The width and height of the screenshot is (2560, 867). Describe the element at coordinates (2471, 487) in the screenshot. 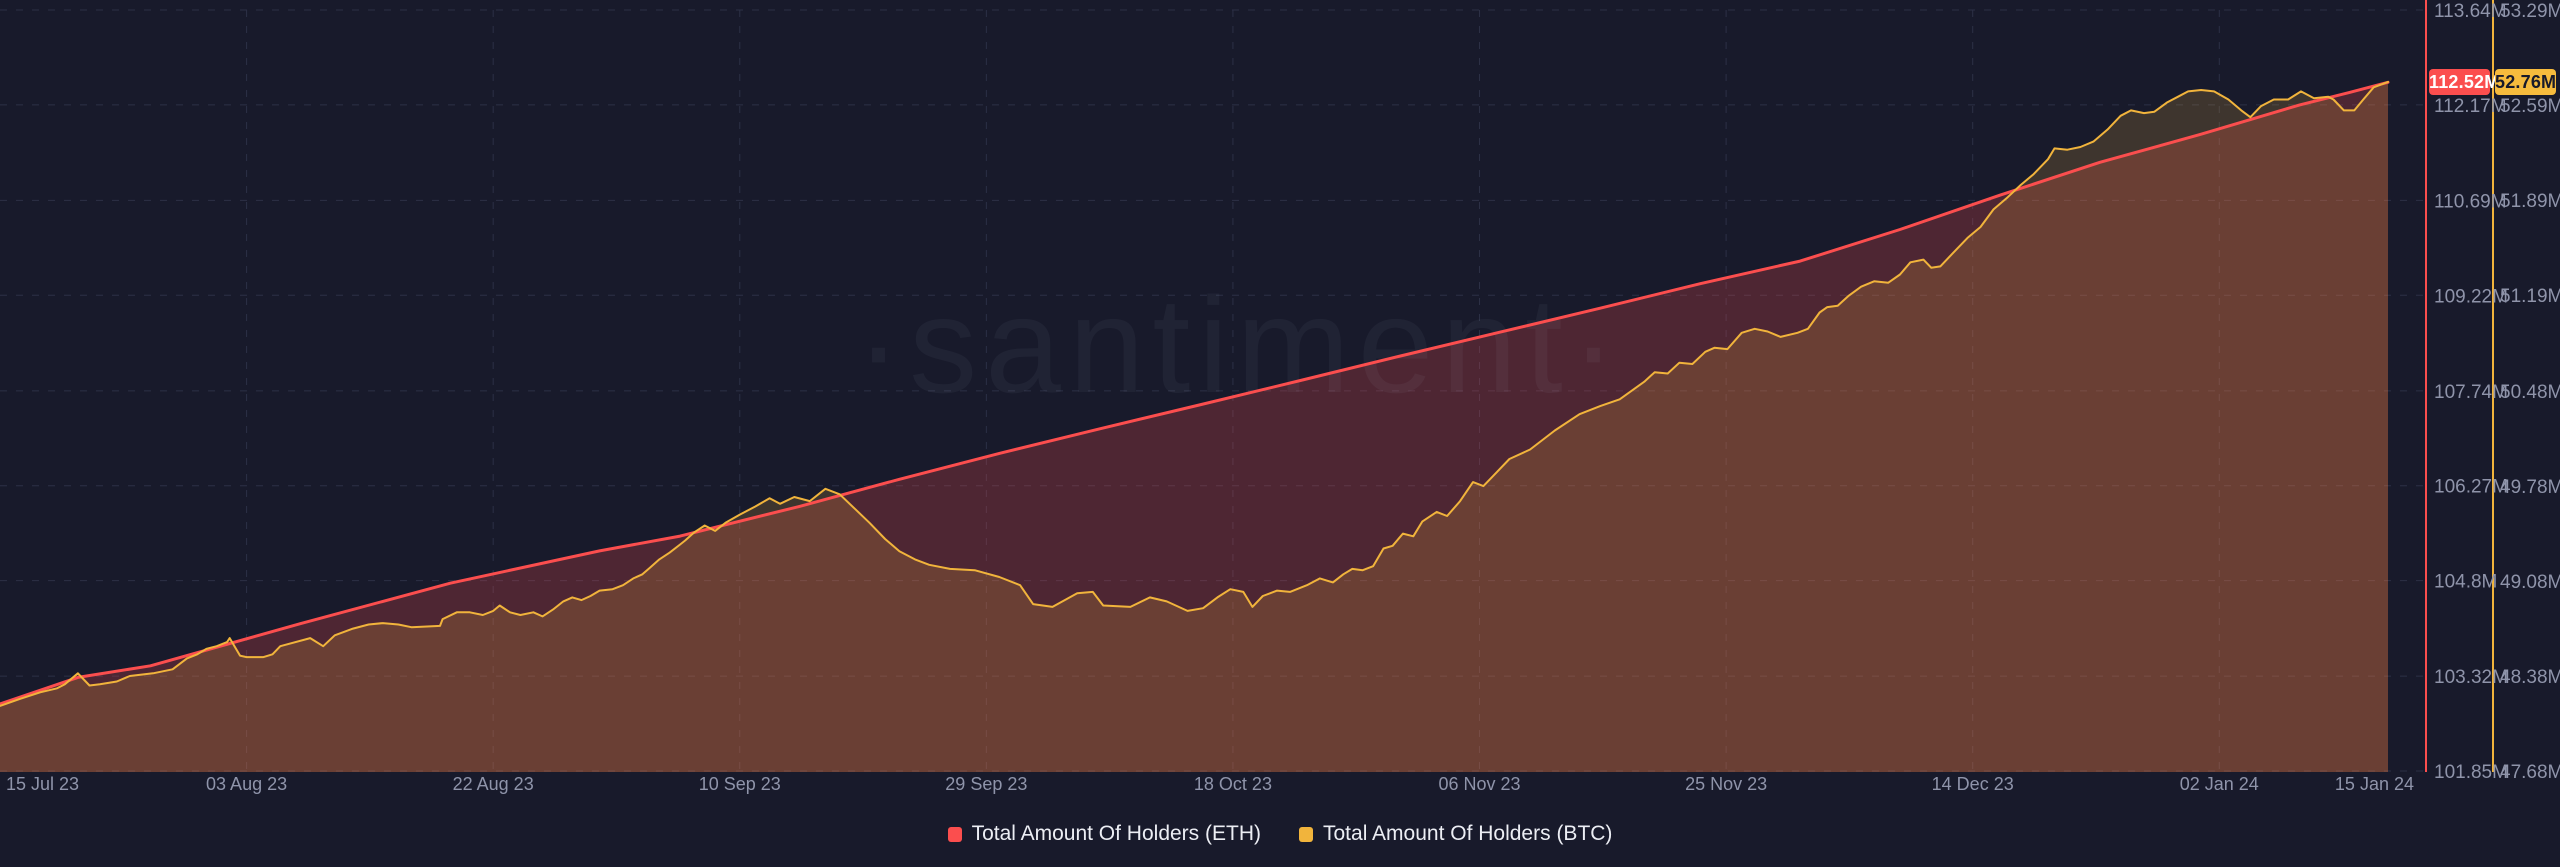

I see `eth-axis-tick-label: 106.27M` at that location.